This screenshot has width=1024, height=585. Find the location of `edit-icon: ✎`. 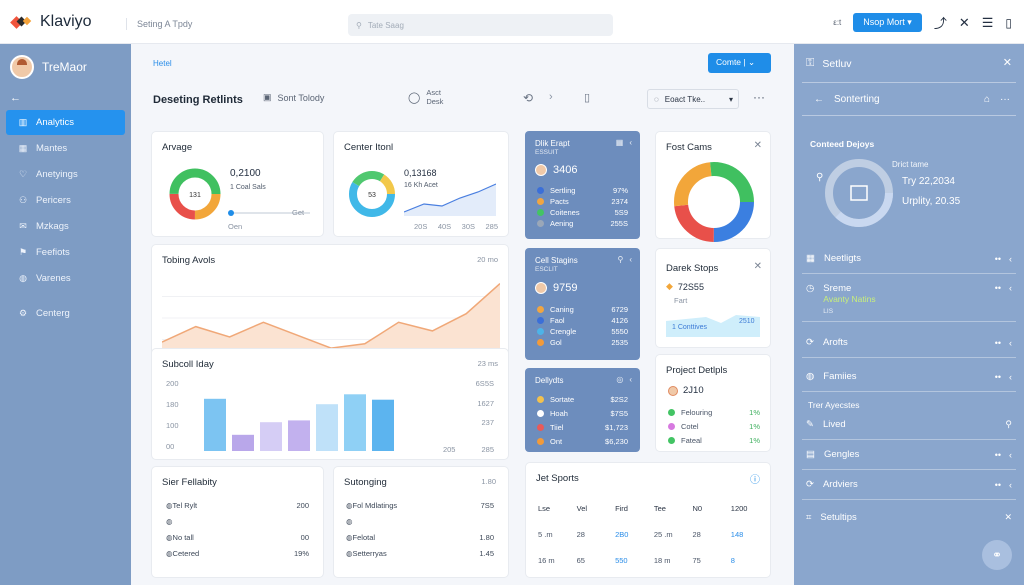

edit-icon: ✎ is located at coordinates (810, 424).